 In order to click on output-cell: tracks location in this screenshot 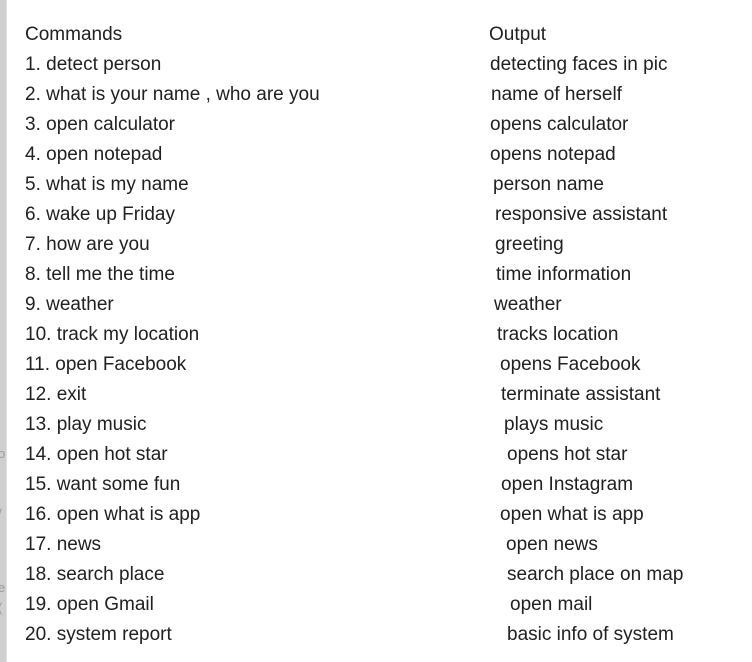, I will do `click(558, 334)`.